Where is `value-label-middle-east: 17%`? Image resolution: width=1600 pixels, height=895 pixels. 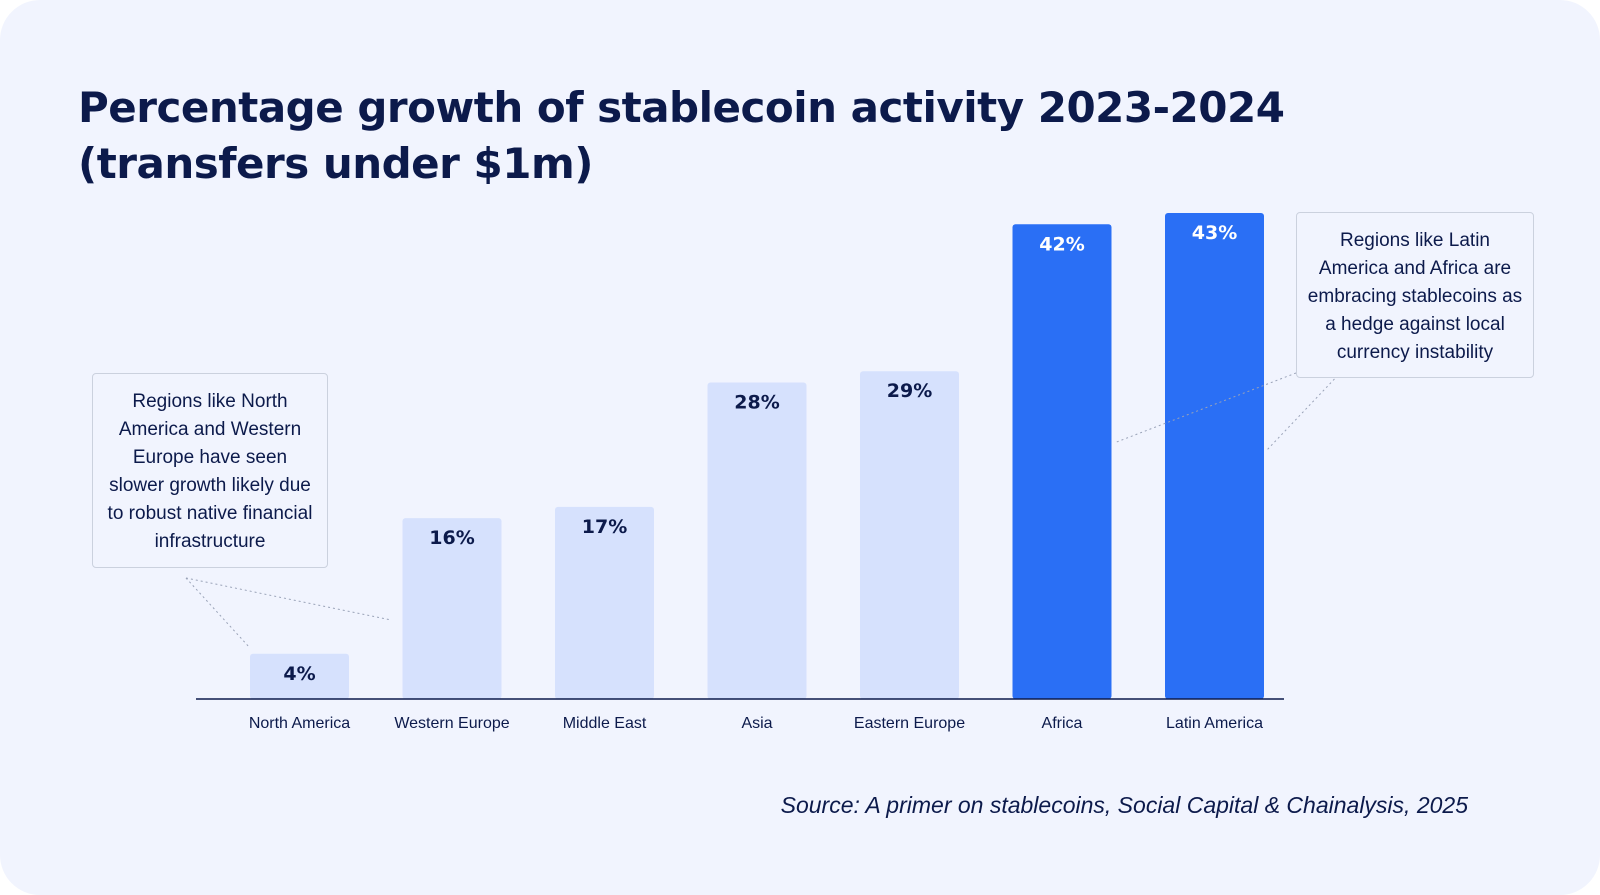
value-label-middle-east: 17% is located at coordinates (604, 527).